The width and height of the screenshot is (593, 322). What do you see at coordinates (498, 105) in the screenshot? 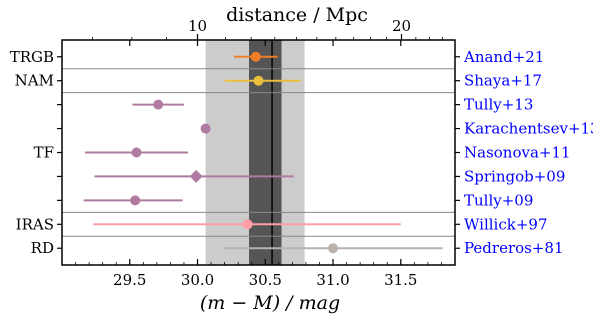
I see `reference-label: Tully+13` at bounding box center [498, 105].